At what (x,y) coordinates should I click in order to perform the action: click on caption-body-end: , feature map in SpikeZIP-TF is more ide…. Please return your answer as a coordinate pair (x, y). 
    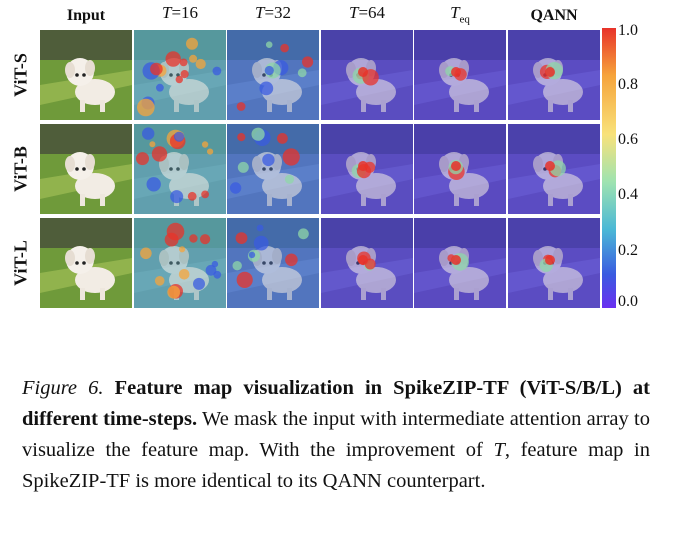
    Looking at the image, I should click on (336, 465).